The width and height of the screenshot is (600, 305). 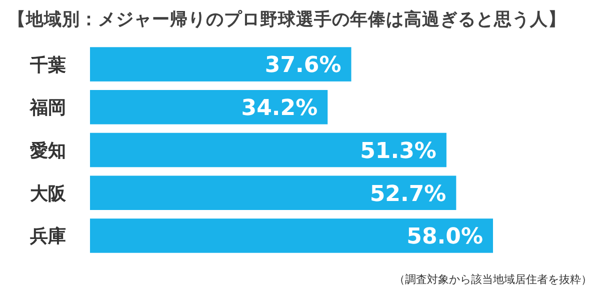 I want to click on data-label: 58.0%, so click(x=444, y=237).